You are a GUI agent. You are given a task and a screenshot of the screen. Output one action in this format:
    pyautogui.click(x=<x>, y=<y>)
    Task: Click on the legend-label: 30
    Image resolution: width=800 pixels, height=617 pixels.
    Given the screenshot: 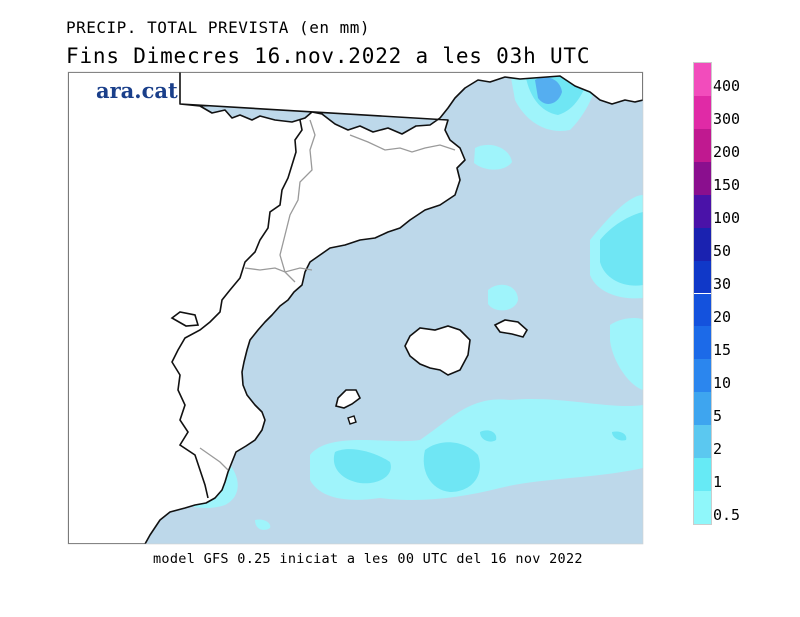 What is the action you would take?
    pyautogui.click(x=722, y=284)
    